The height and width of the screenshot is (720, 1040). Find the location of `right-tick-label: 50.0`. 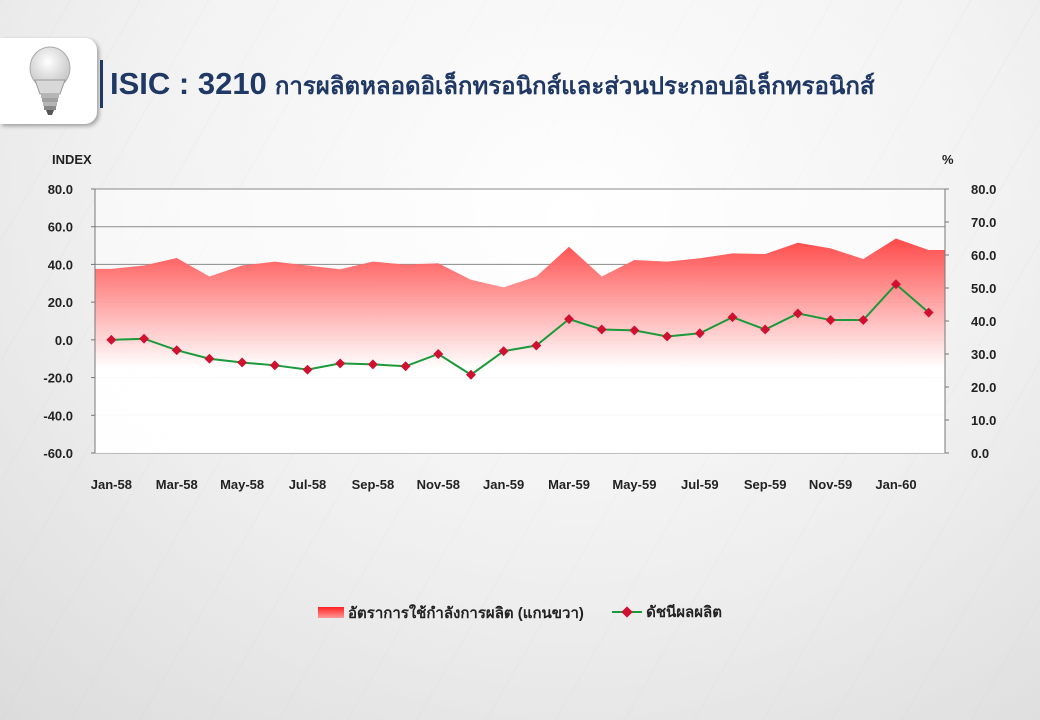

right-tick-label: 50.0 is located at coordinates (983, 288).